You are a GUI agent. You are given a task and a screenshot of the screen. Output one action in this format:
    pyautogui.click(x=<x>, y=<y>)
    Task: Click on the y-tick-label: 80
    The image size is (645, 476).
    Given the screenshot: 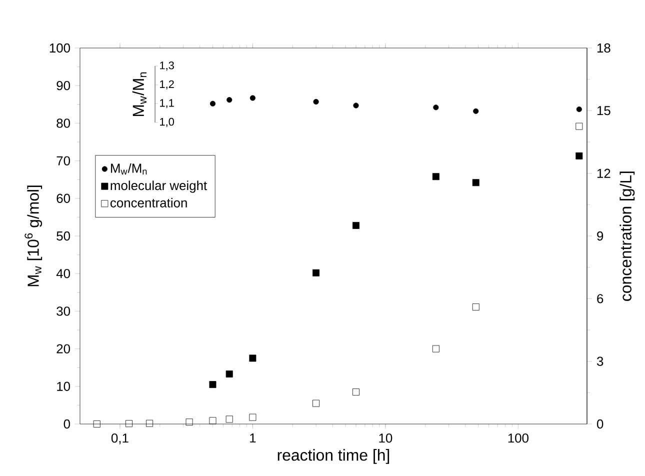 What is the action you would take?
    pyautogui.click(x=63, y=123)
    